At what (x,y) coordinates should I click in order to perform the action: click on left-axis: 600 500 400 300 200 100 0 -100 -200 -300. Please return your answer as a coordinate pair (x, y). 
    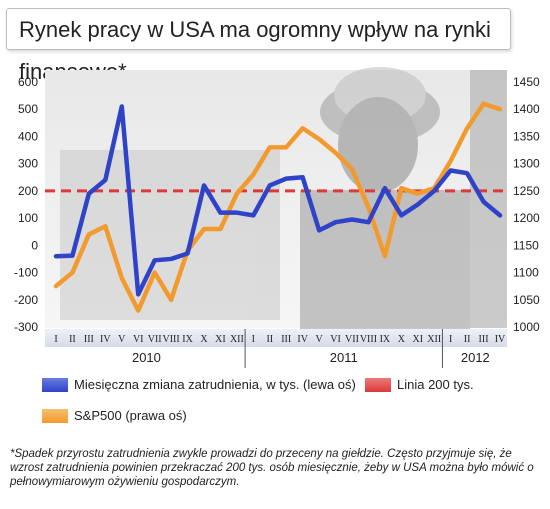
    Looking at the image, I should click on (26, 204).